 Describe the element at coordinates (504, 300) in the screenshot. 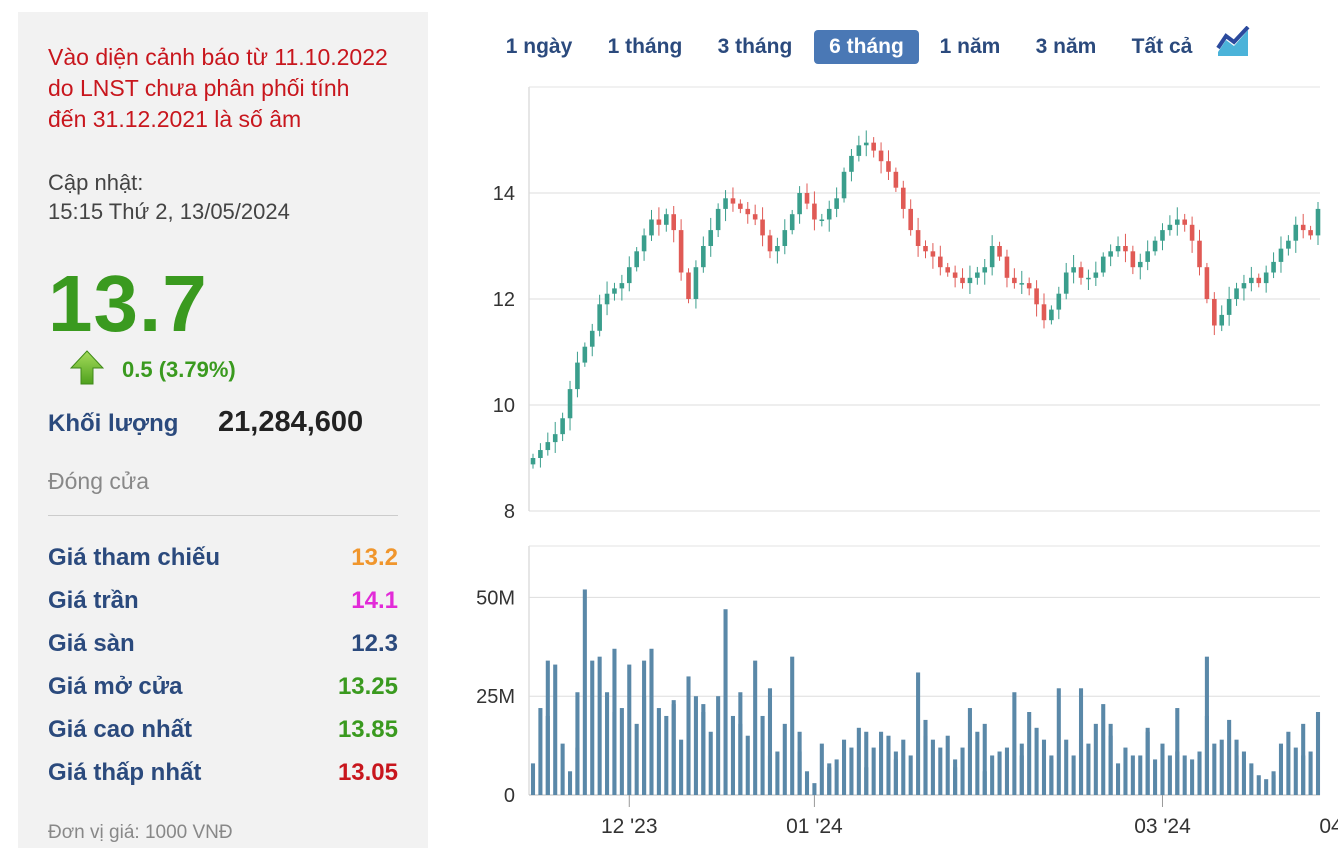

I see `price-tick-label: 12` at that location.